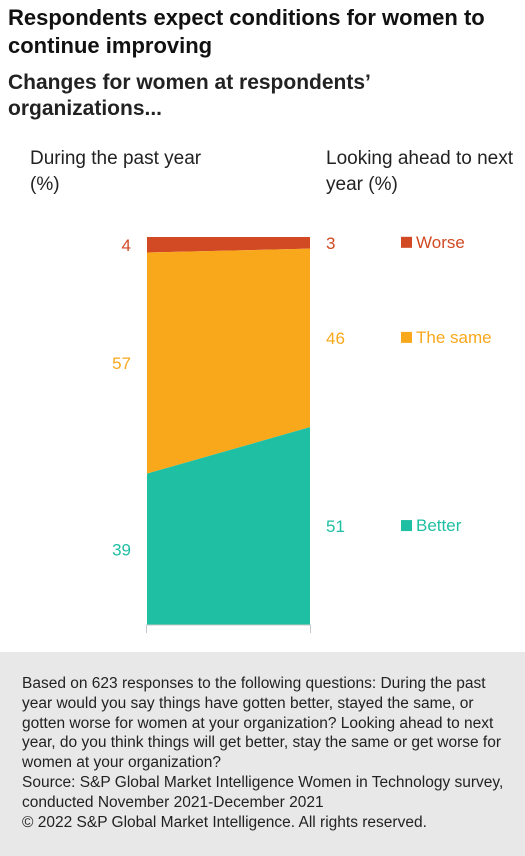  I want to click on band-the-same, so click(228, 361).